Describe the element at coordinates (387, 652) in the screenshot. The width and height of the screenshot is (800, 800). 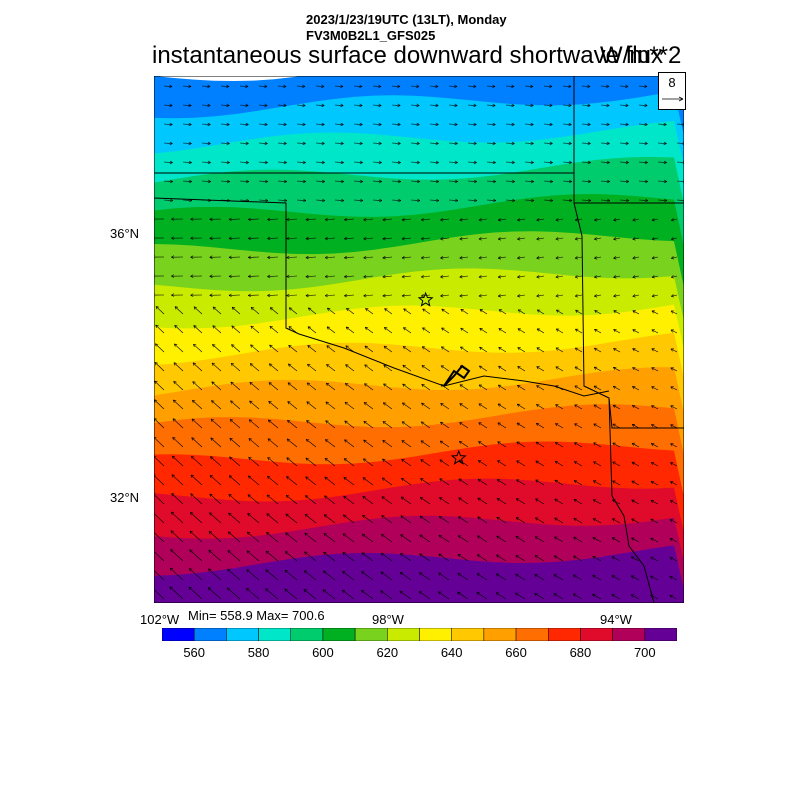
I see `colorbar-label: 620` at that location.